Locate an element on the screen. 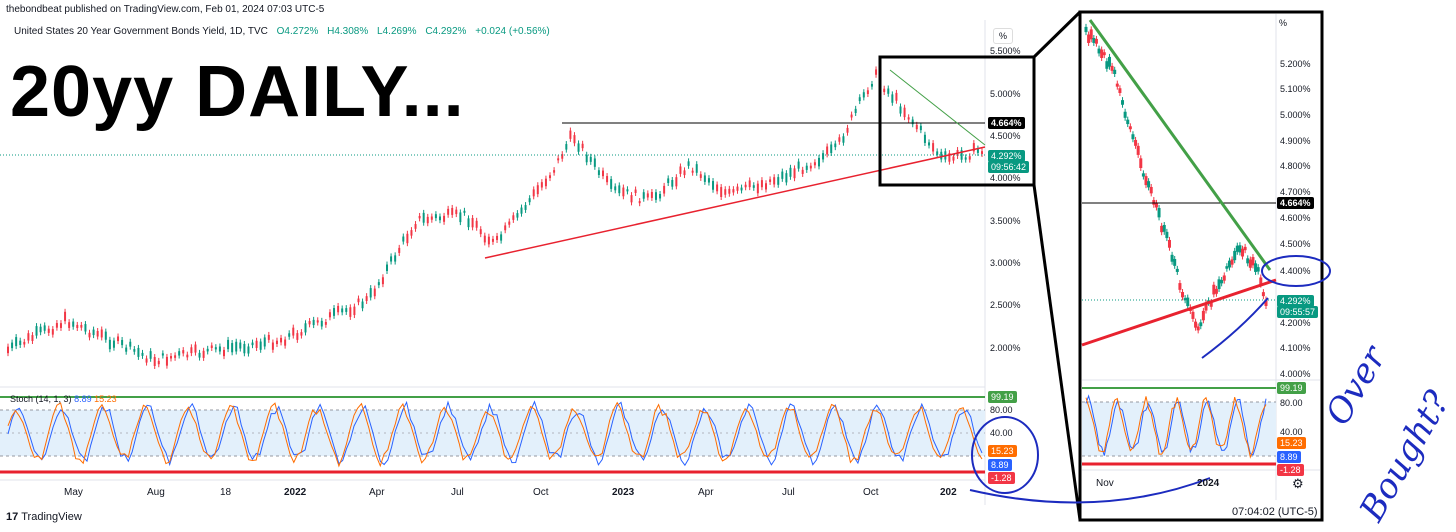 The image size is (1456, 532). stoch-d-tag: 15.23 is located at coordinates (1002, 451).